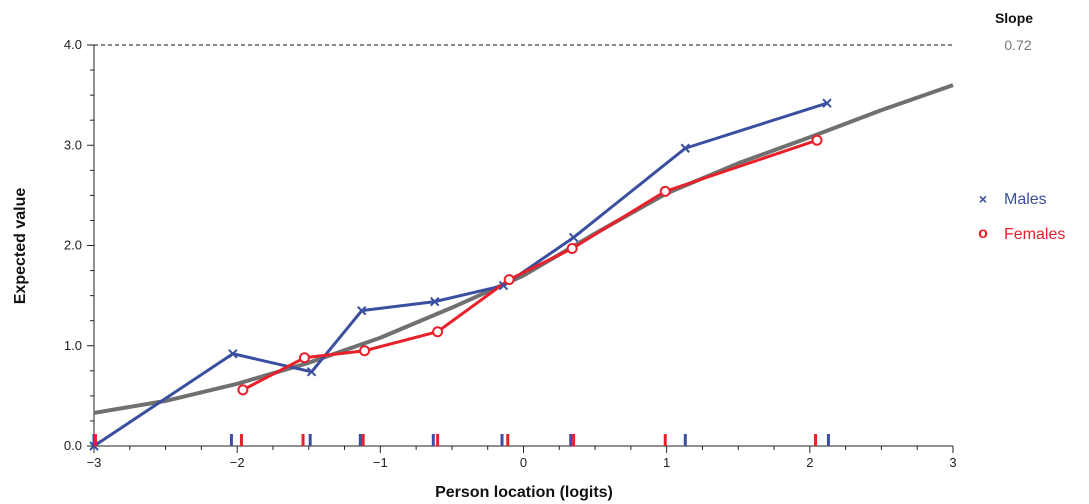 This screenshot has width=1089, height=504. I want to click on legend-males-label: Males, so click(1025, 199).